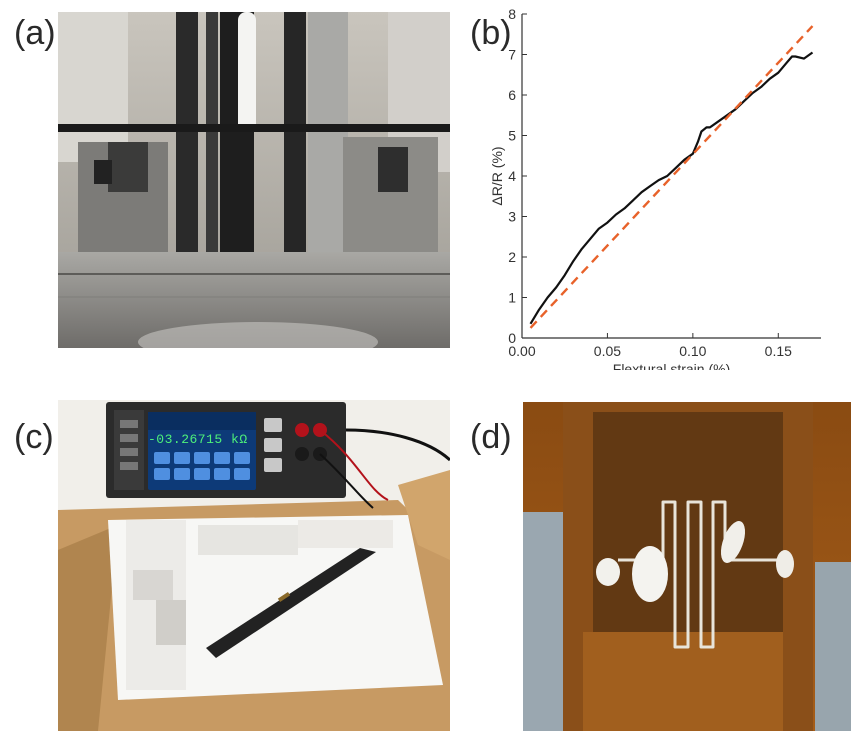  Describe the element at coordinates (512, 176) in the screenshot. I see `y-tick-label: 4` at that location.